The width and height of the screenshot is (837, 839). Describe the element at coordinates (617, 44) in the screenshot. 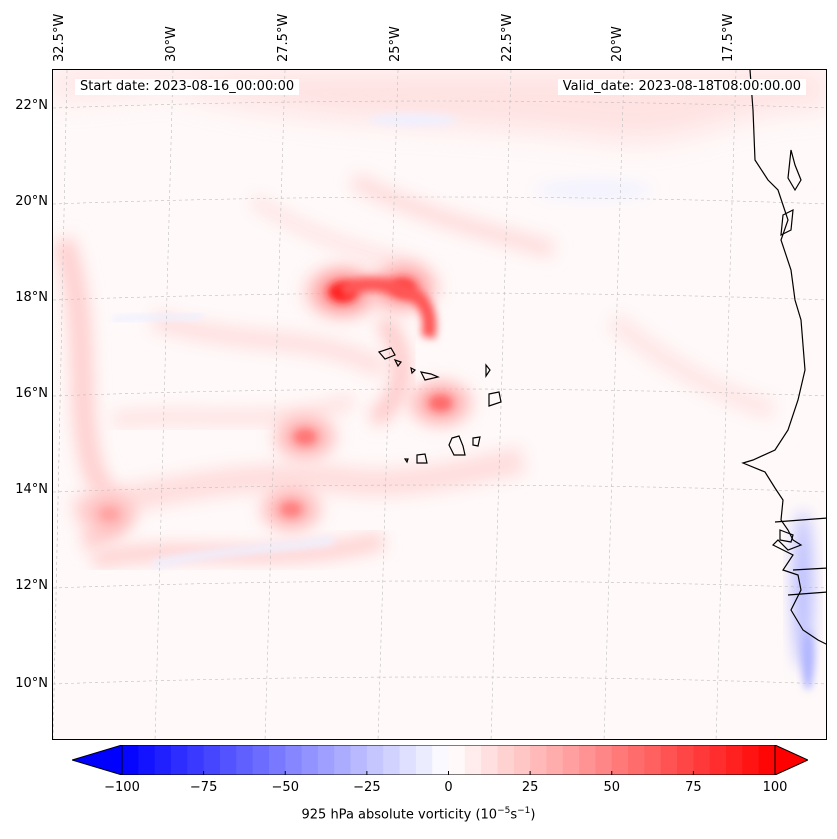

I see `lon-label: 20°W` at that location.